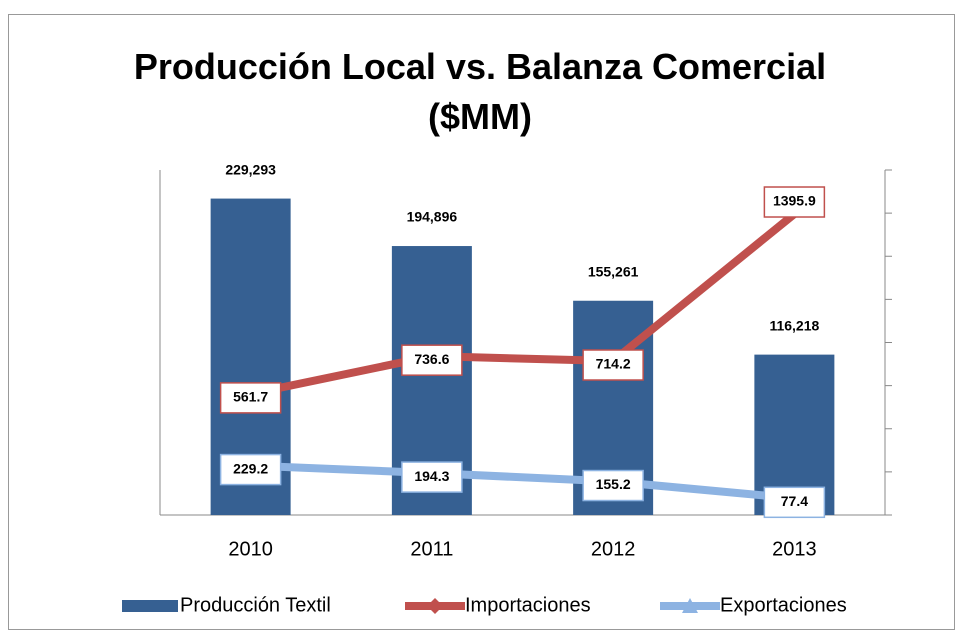 The image size is (963, 638). I want to click on data-label: 1395.9, so click(794, 201).